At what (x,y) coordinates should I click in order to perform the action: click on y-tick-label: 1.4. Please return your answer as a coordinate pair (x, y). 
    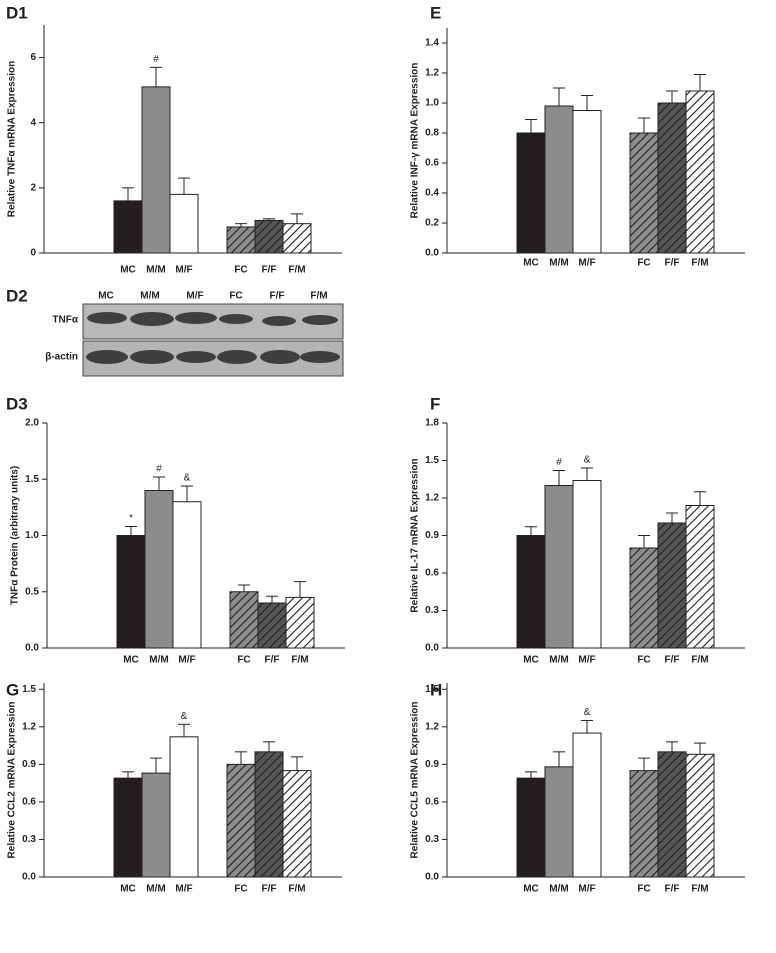
    Looking at the image, I should click on (432, 43).